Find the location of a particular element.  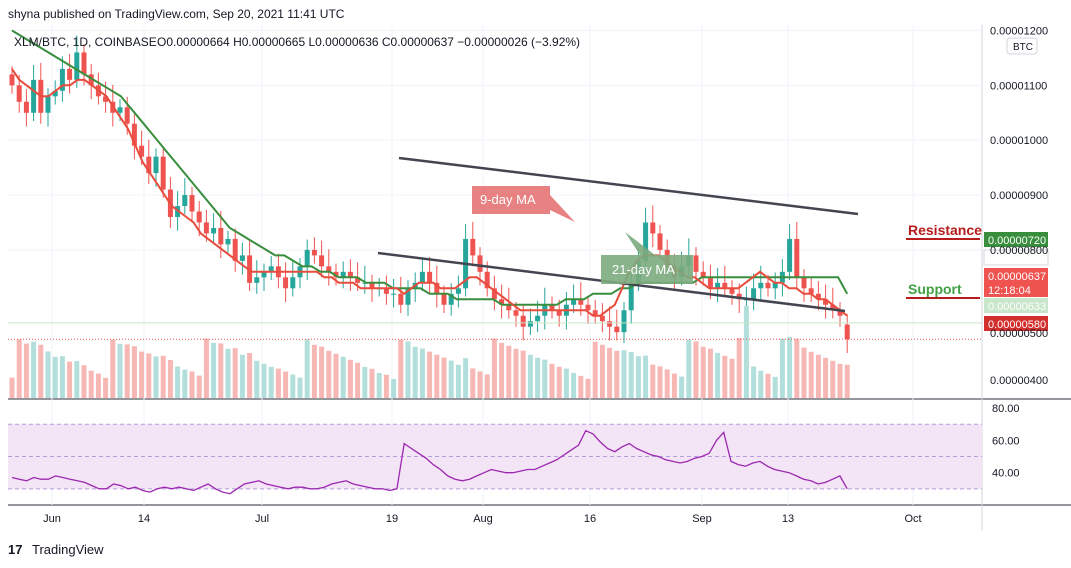

rsi-axis-label: 80.00 is located at coordinates (1006, 409).